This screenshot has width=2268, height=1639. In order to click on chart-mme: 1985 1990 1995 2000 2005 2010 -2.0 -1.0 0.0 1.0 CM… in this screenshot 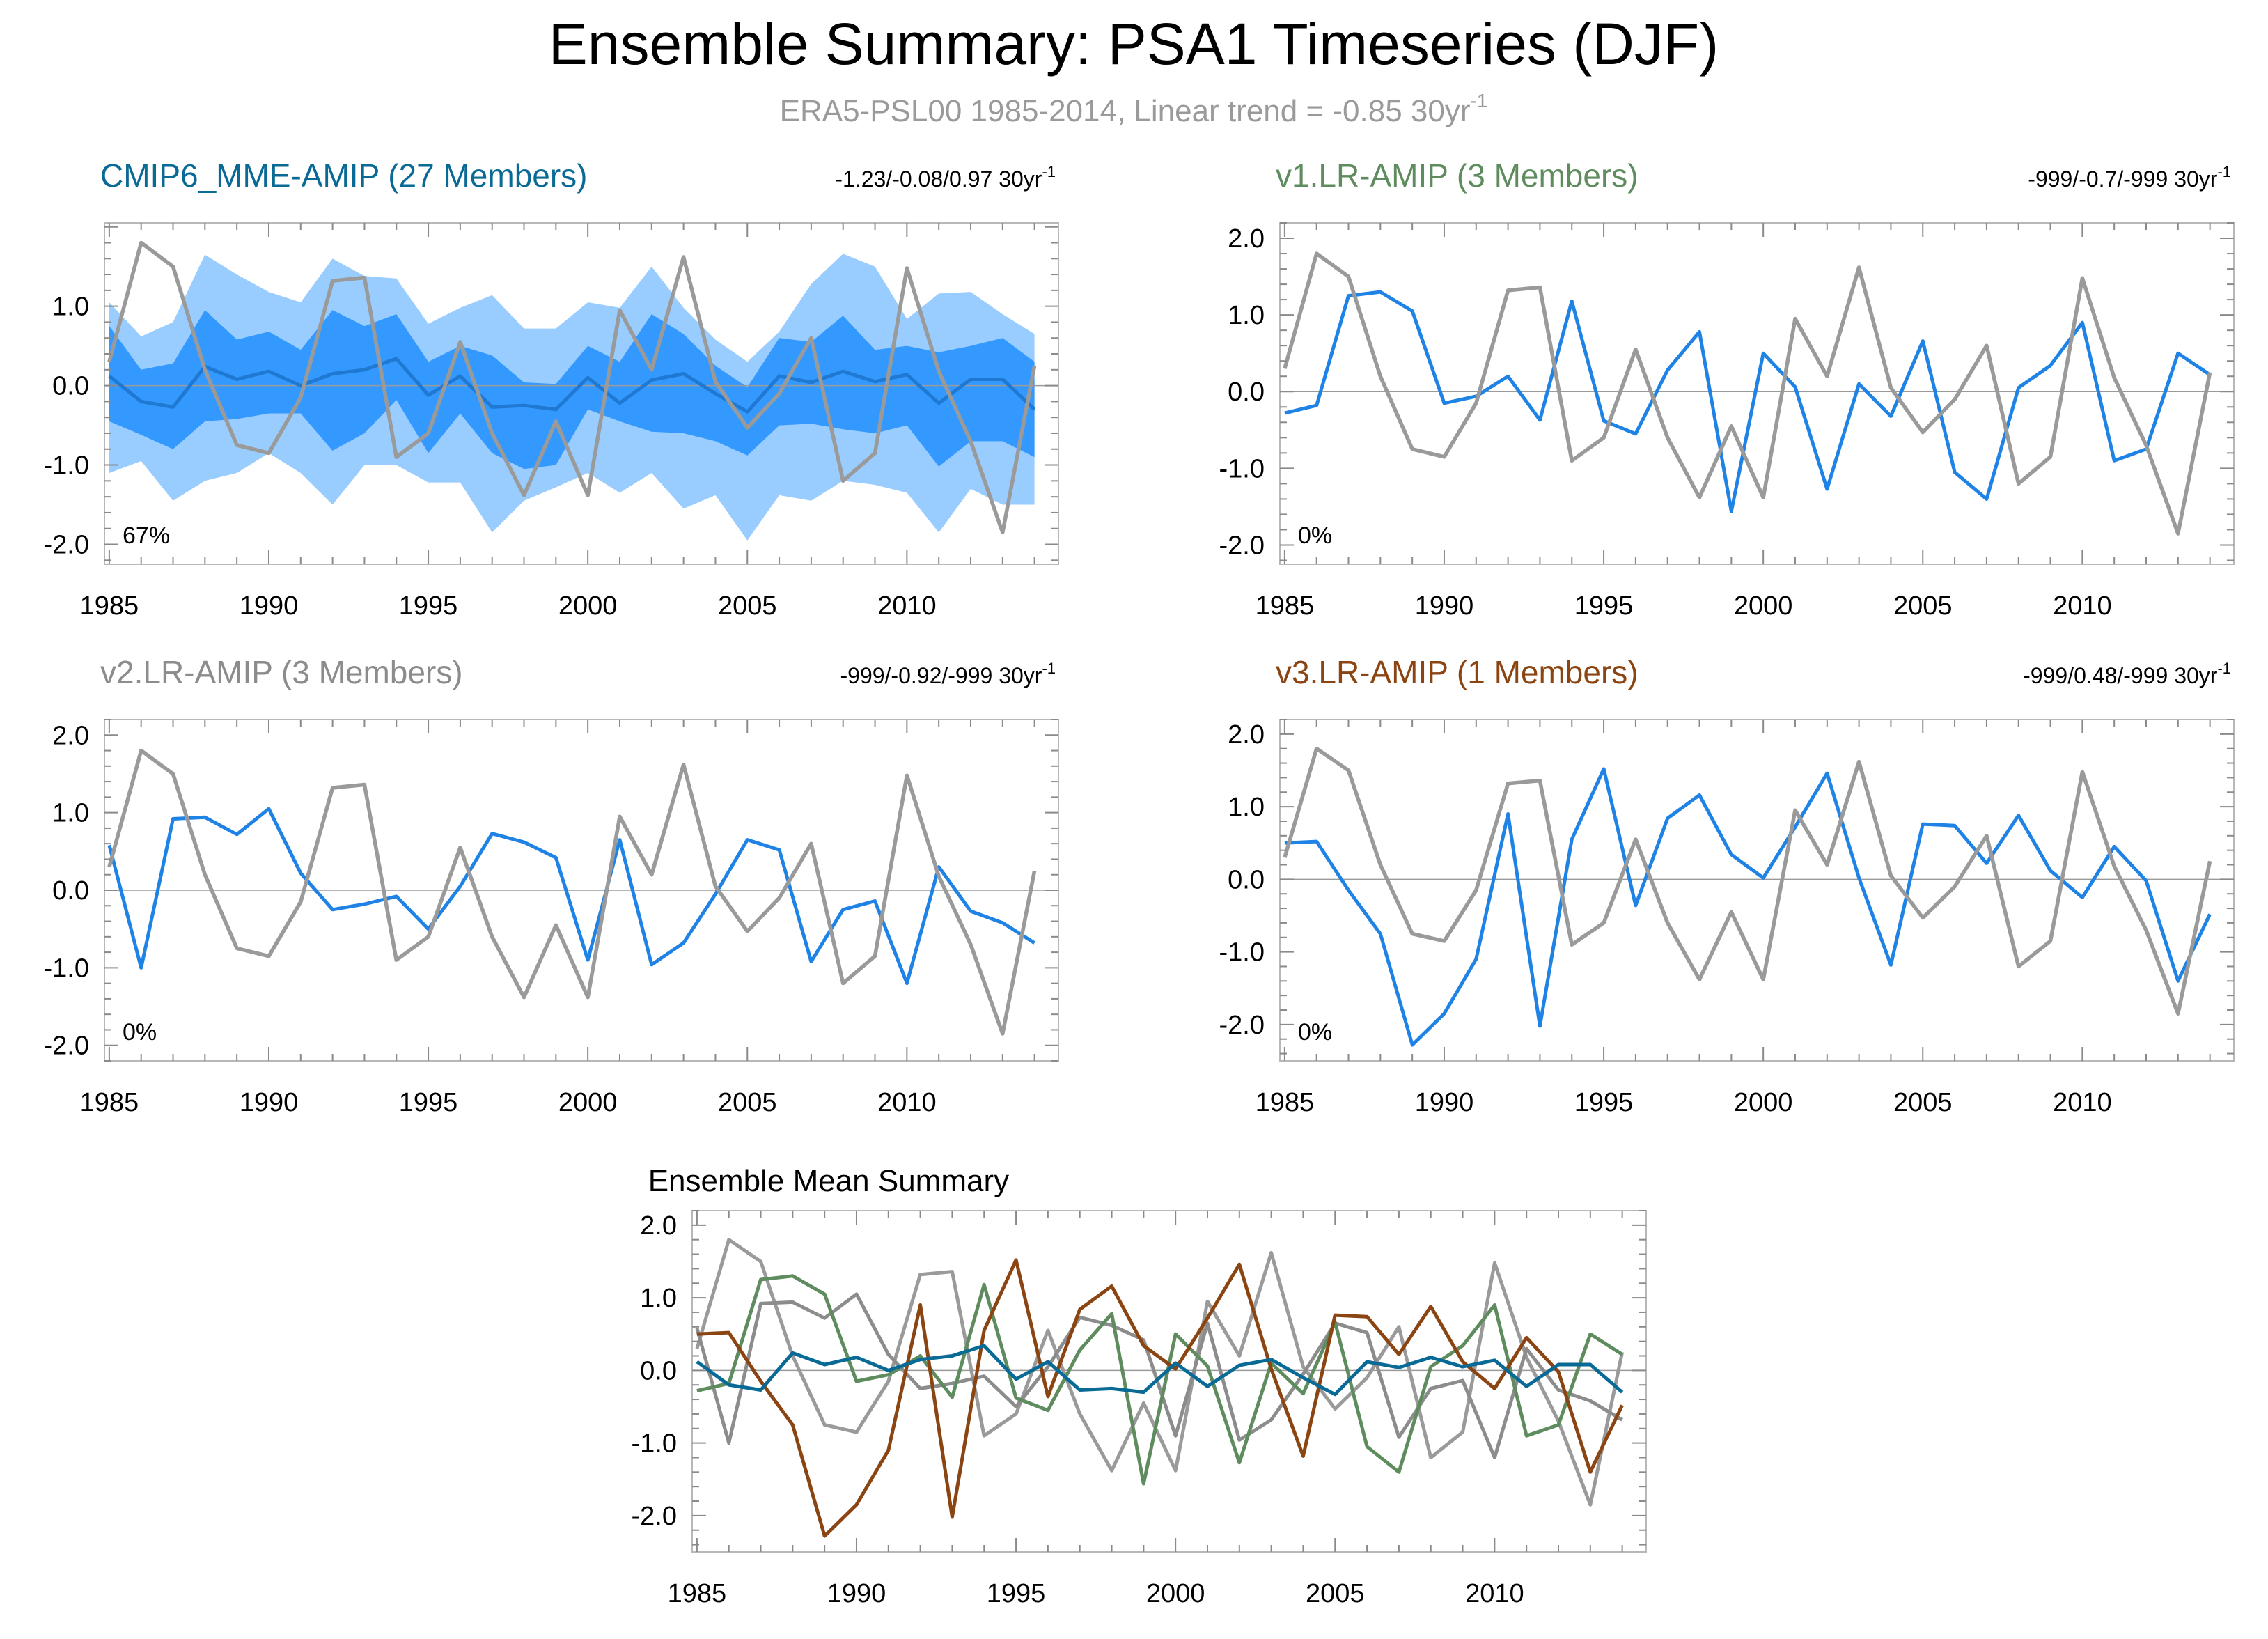, I will do `click(551, 389)`.